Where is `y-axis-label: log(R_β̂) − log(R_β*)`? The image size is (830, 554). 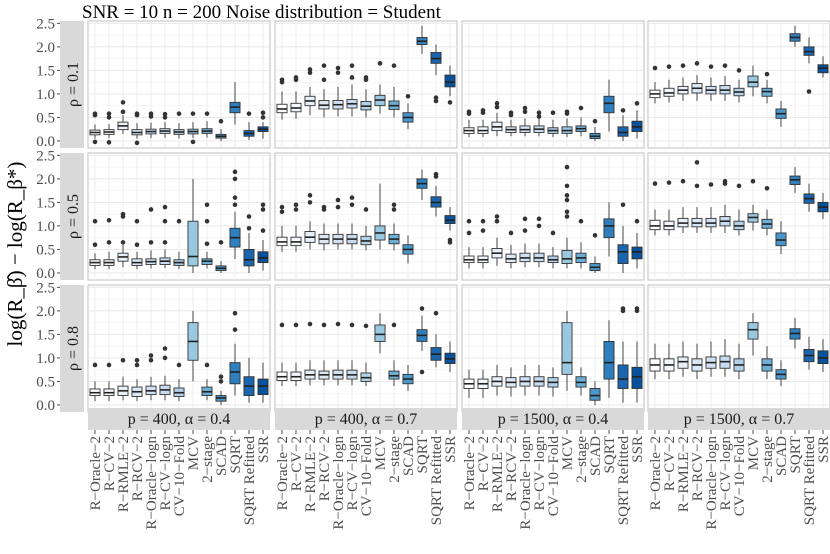
y-axis-label: log(R_β̂) − log(R_β*) is located at coordinates (15, 254).